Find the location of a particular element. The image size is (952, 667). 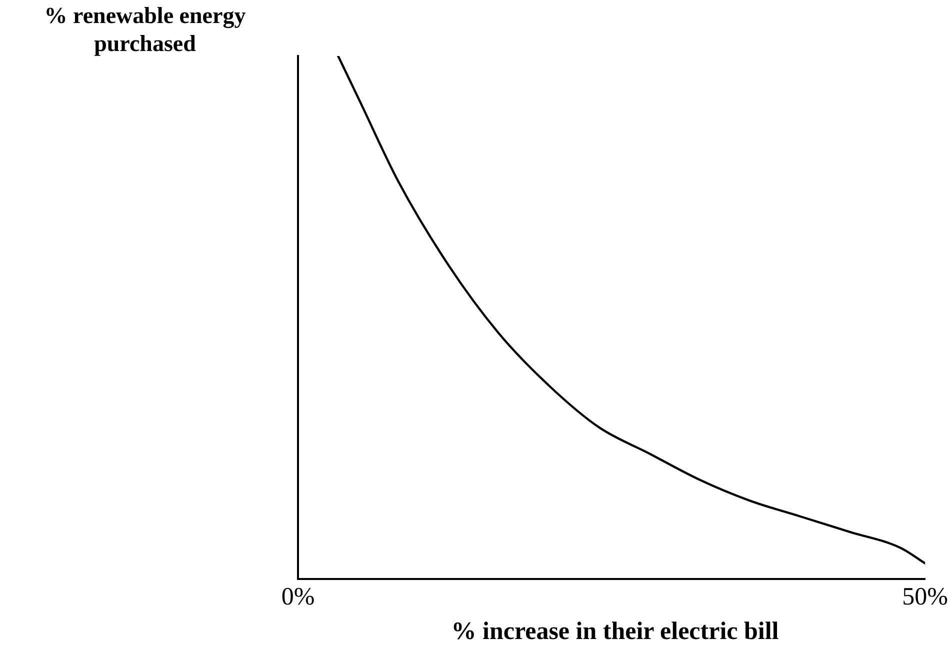

x-tick-label: 0% is located at coordinates (298, 597).